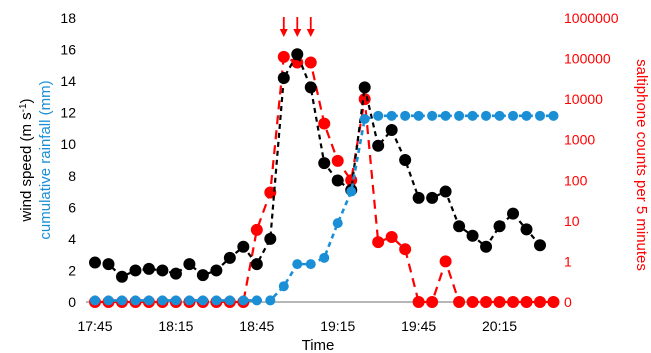  What do you see at coordinates (68, 144) in the screenshot?
I see `y-left-tick-label: 10` at bounding box center [68, 144].